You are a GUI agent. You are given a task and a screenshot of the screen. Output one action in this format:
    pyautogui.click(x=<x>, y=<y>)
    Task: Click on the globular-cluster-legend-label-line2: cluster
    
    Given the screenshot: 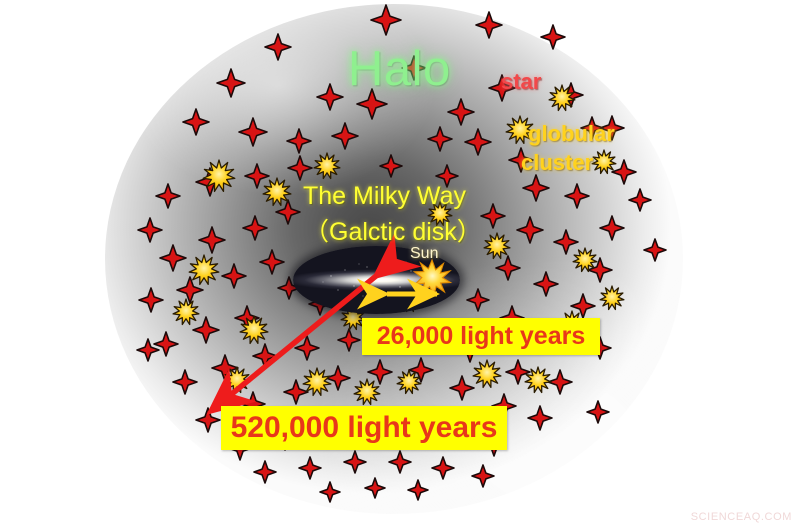 What is the action you would take?
    pyautogui.click(x=557, y=162)
    